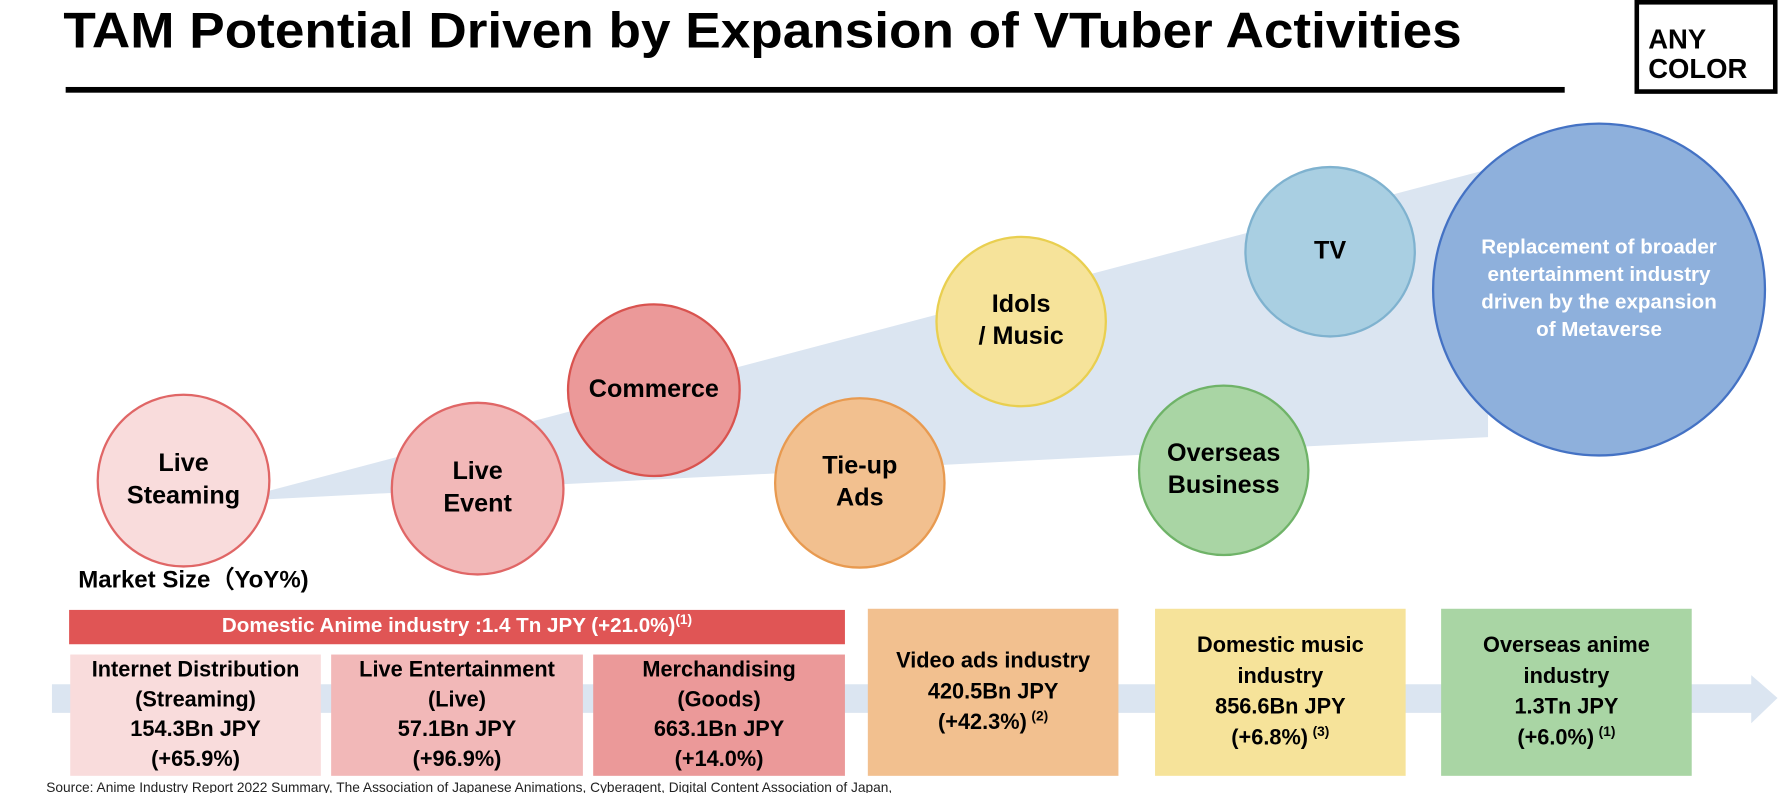 The image size is (1786, 793). I want to click on box-text: (+42.3%), so click(982, 721).